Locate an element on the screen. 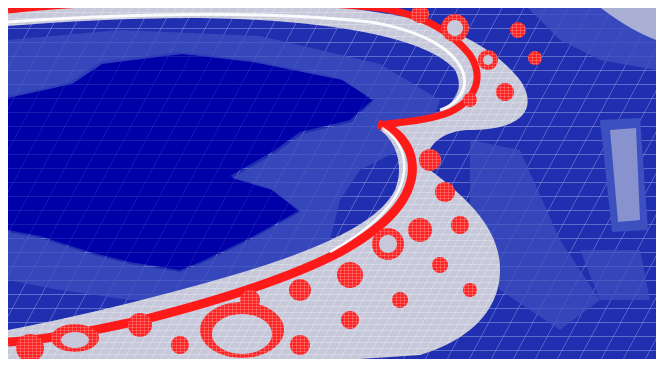 This screenshot has width=664, height=367. top-right-streak is located at coordinates (623, 20).